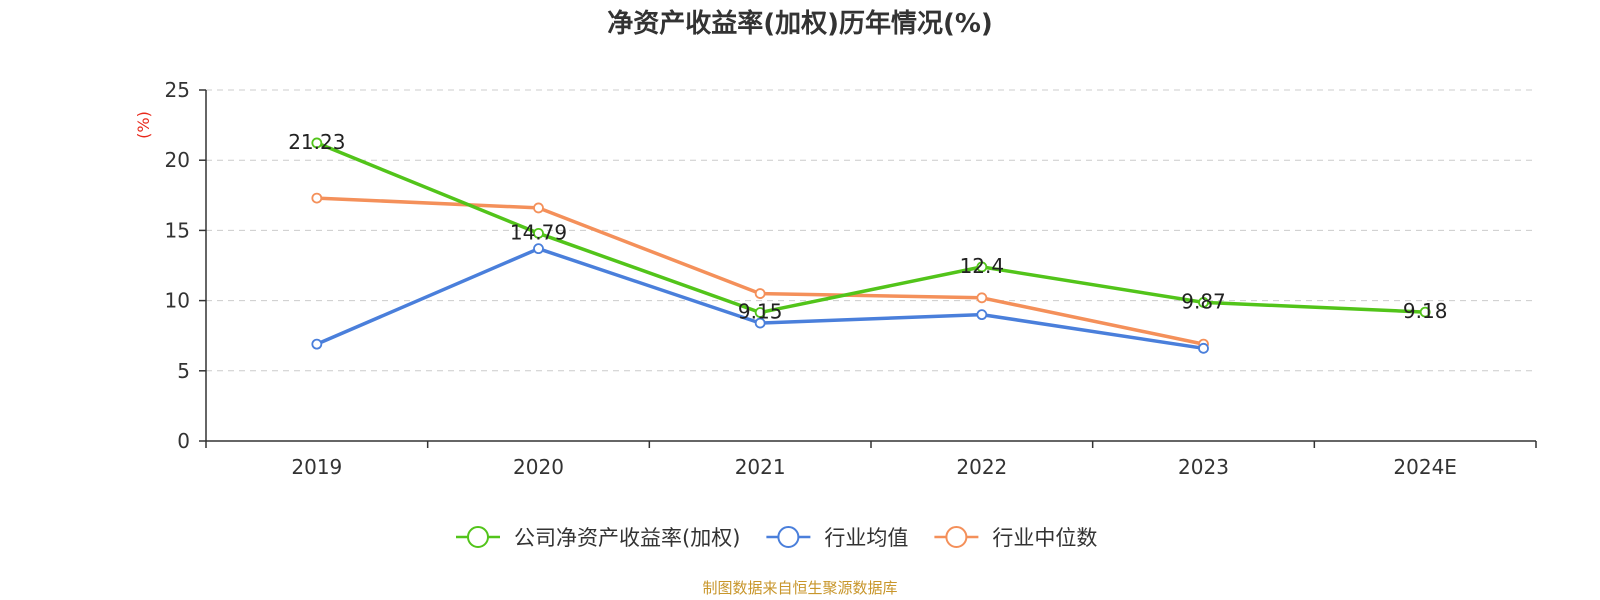 The width and height of the screenshot is (1600, 600). I want to click on y-tick-label: 20, so click(177, 160).